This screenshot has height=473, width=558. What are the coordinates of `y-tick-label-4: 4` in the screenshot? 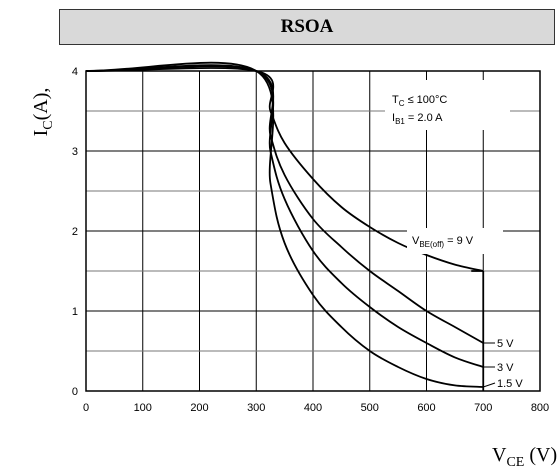 It's located at (75, 72).